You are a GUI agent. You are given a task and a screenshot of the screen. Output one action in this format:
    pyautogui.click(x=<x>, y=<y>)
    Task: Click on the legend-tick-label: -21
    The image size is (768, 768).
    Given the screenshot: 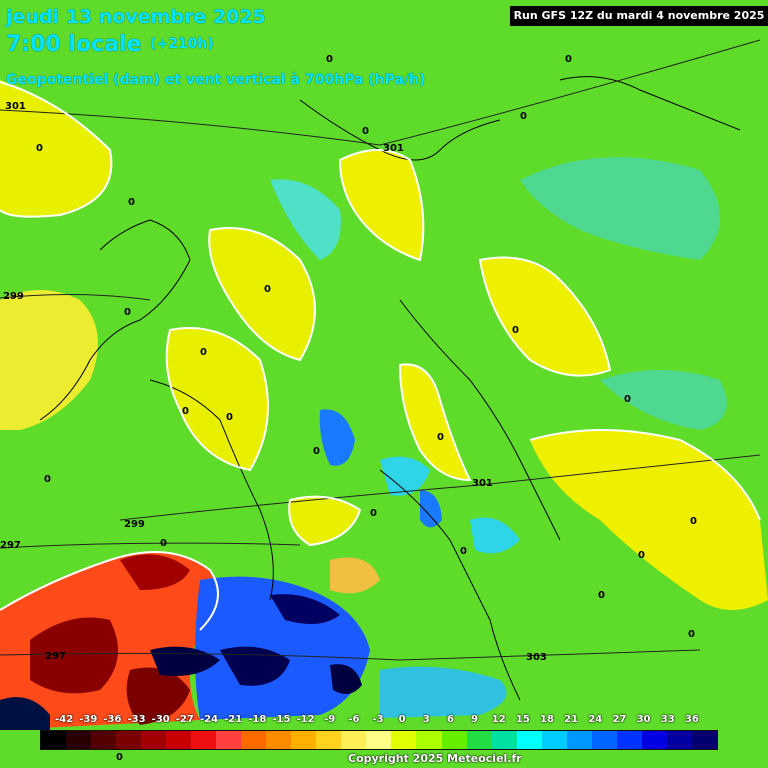 What is the action you would take?
    pyautogui.click(x=233, y=719)
    